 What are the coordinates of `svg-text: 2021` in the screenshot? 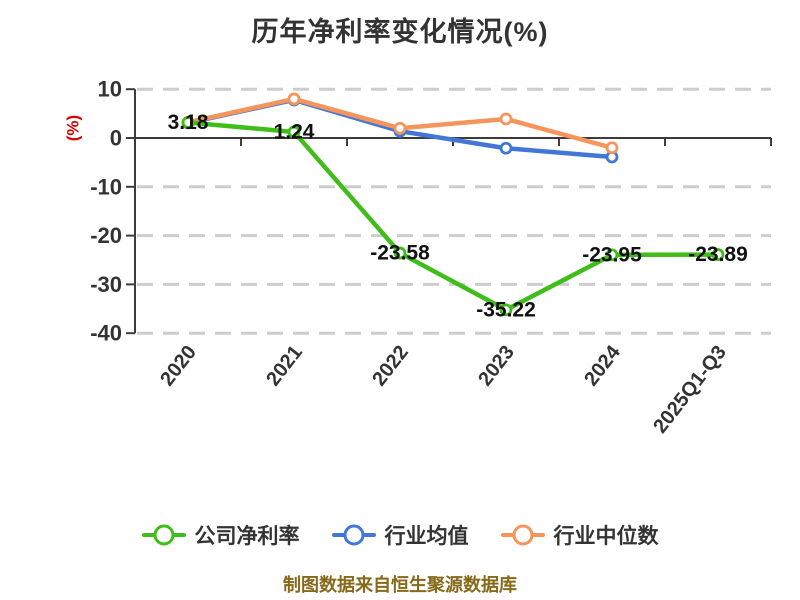 It's located at (284, 366).